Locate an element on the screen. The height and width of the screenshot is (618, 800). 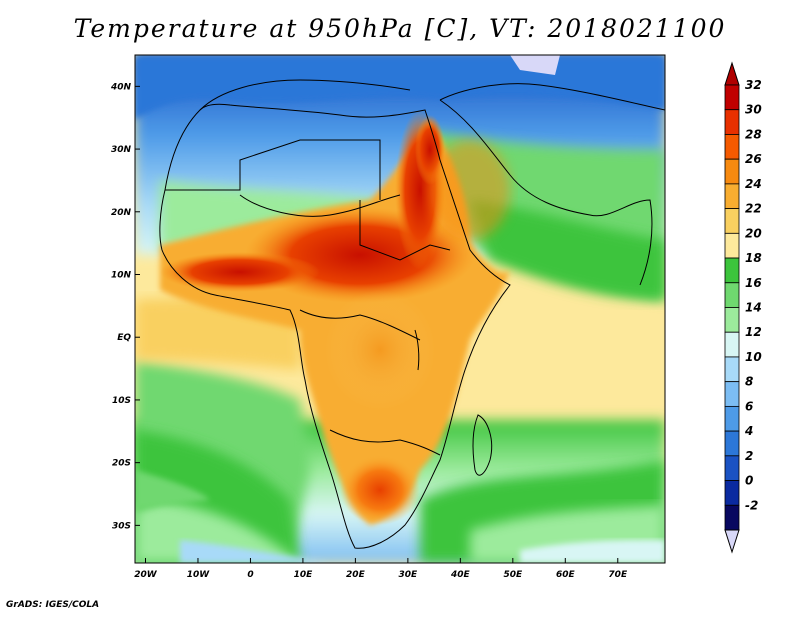
grads-credit: GrADS: IGES/COLA is located at coordinates (53, 605).